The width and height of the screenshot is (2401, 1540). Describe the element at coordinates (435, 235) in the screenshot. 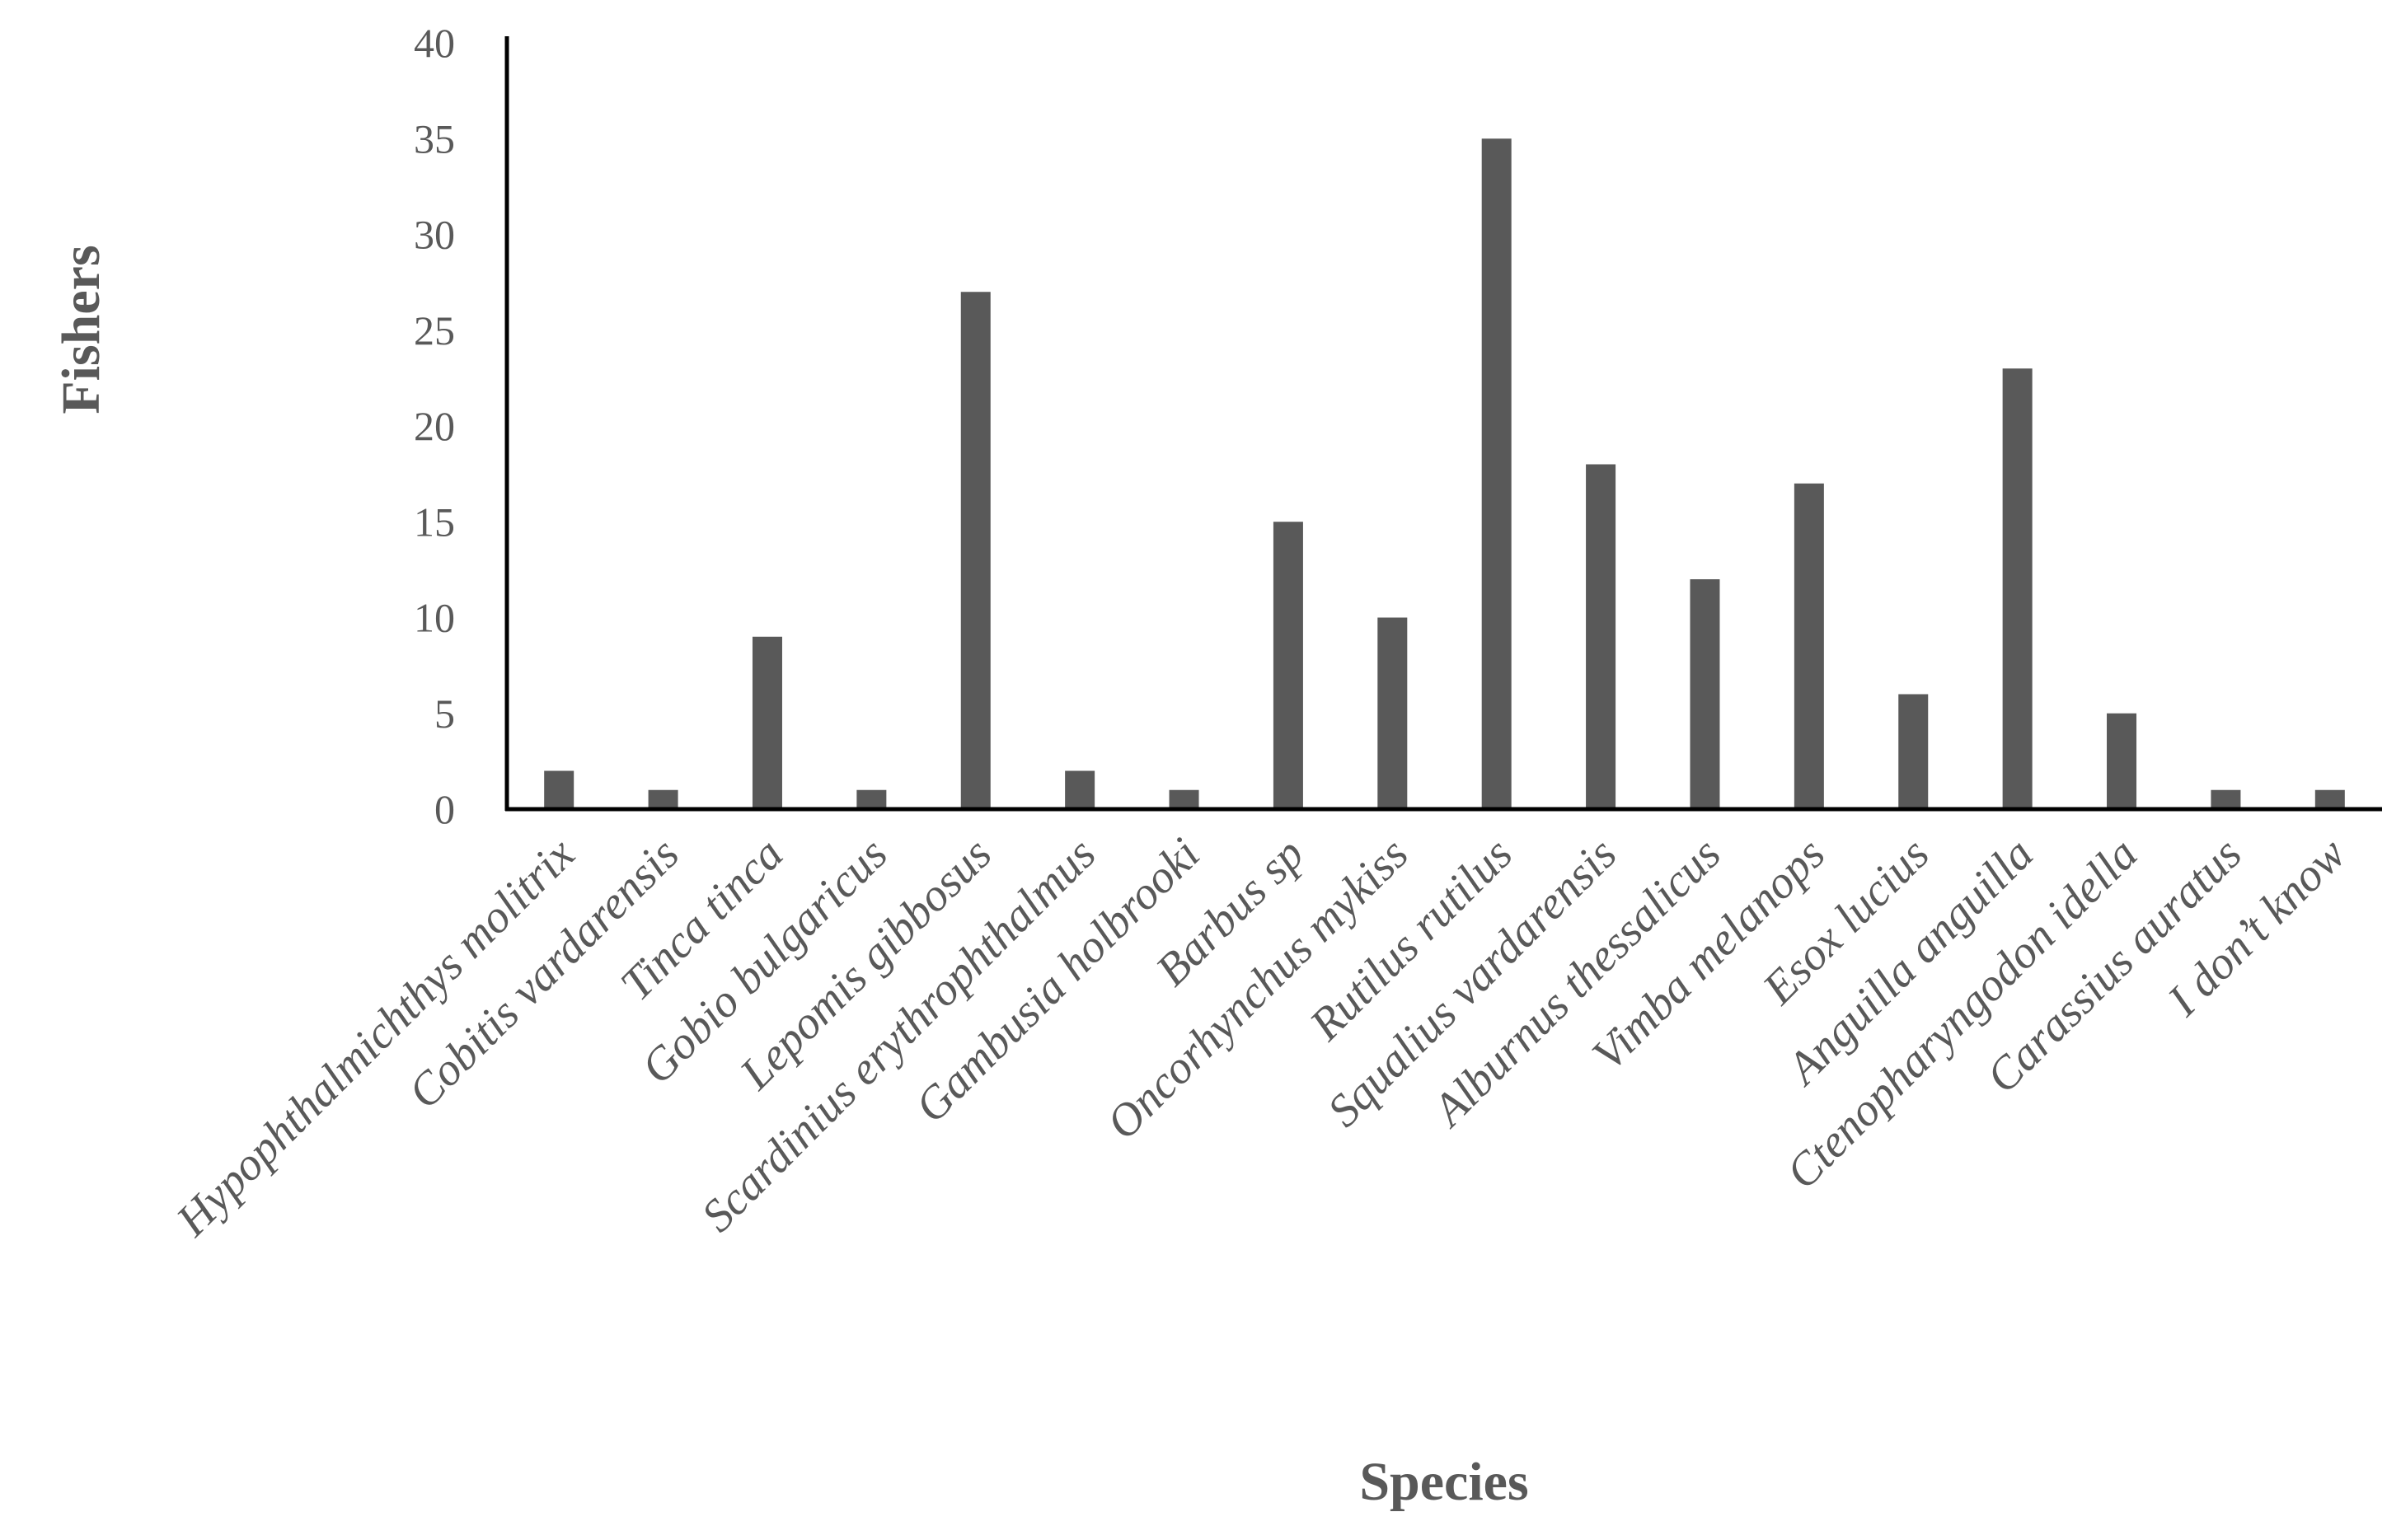

I see `y-tick-label: 30` at that location.